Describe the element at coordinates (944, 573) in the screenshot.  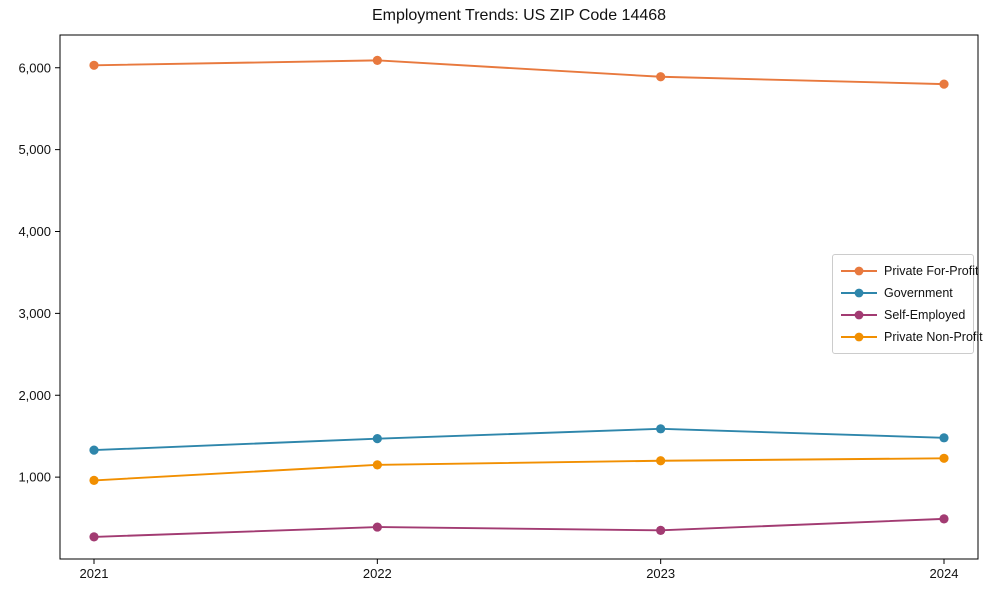
I see `x-tick-label: 2024` at that location.